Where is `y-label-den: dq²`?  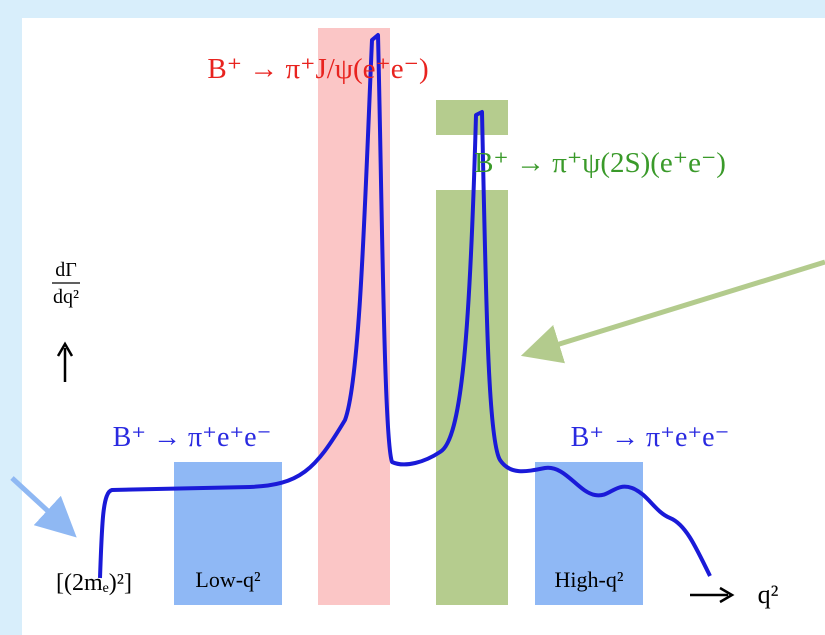 y-label-den: dq² is located at coordinates (66, 297).